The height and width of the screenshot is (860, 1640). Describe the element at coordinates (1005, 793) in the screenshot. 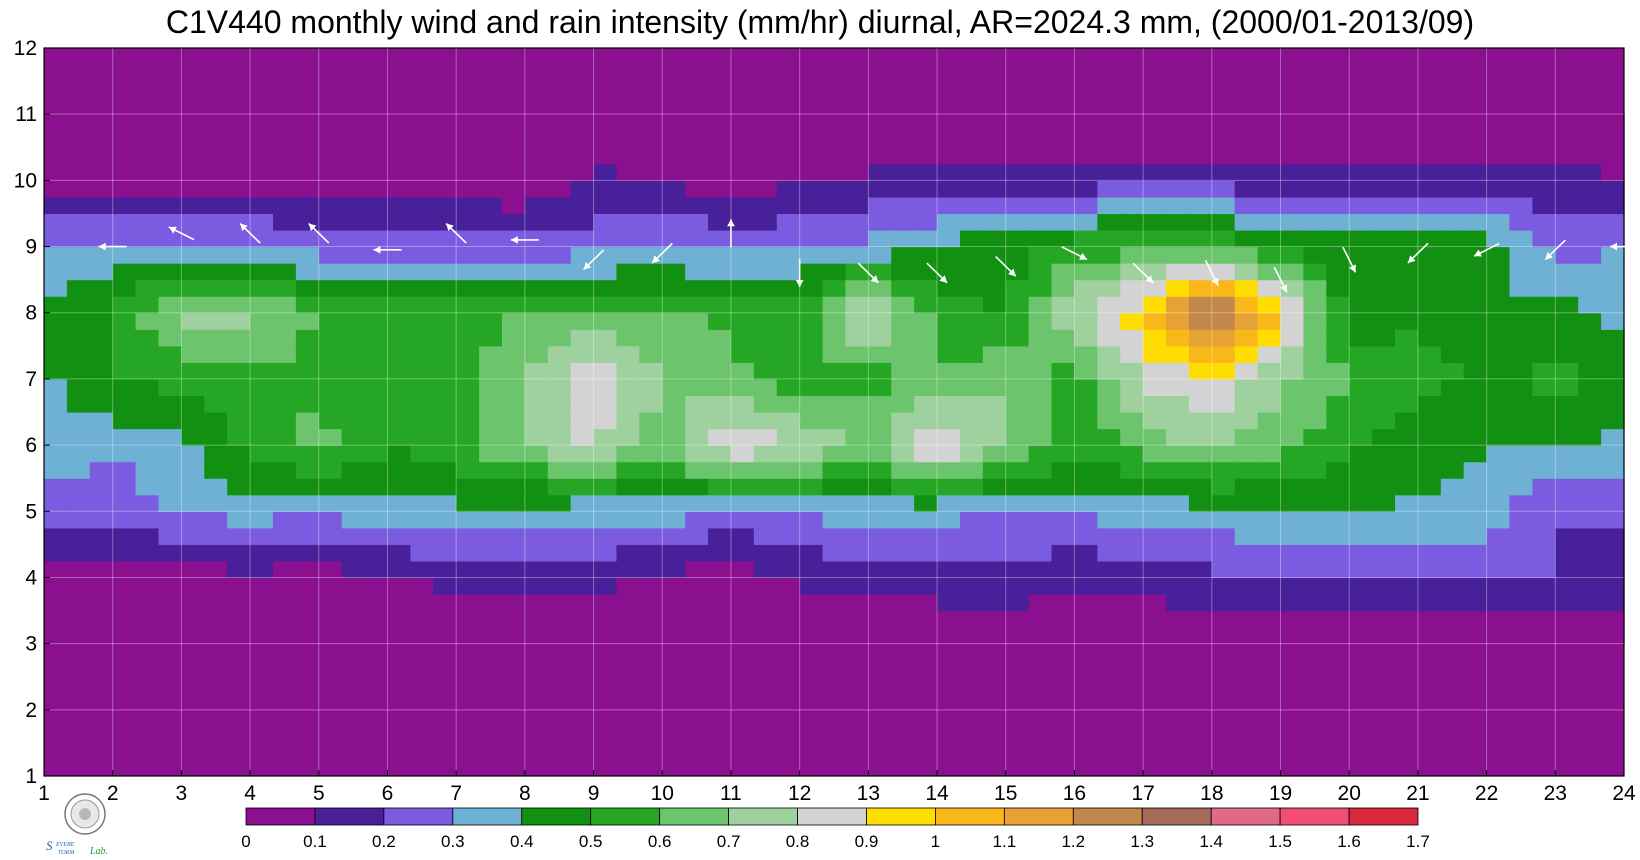

I see `x-tick-label: 15` at that location.